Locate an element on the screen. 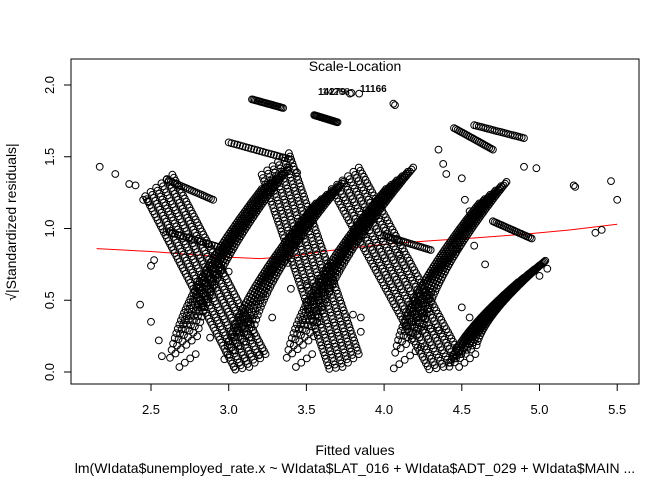 The width and height of the screenshot is (672, 480). outlier-labels: 14279 14268 11166 is located at coordinates (352, 91).